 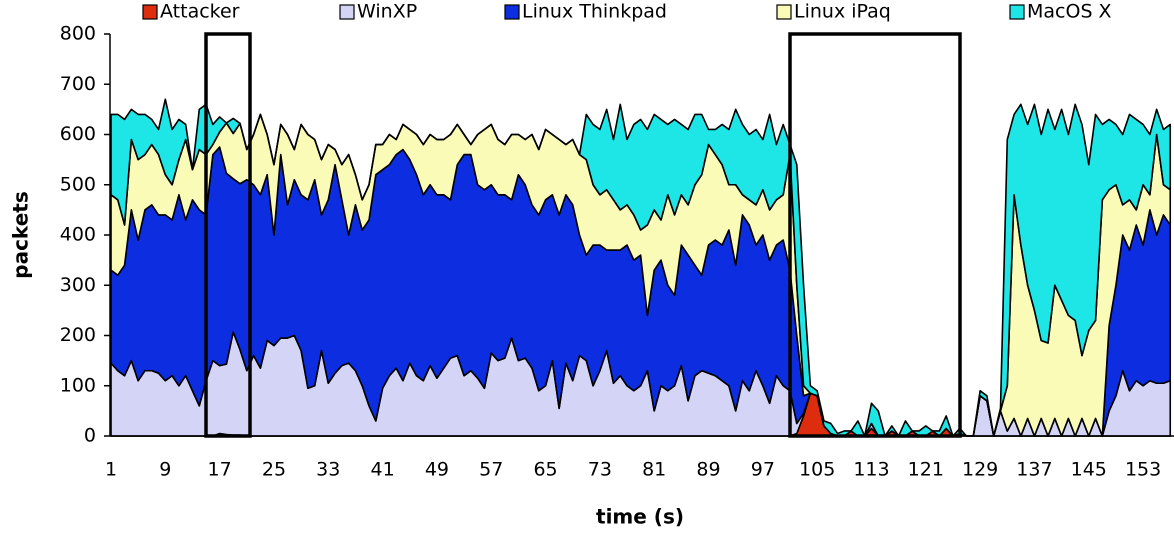 What do you see at coordinates (640, 517) in the screenshot?
I see `x-axis-title: time (s)` at bounding box center [640, 517].